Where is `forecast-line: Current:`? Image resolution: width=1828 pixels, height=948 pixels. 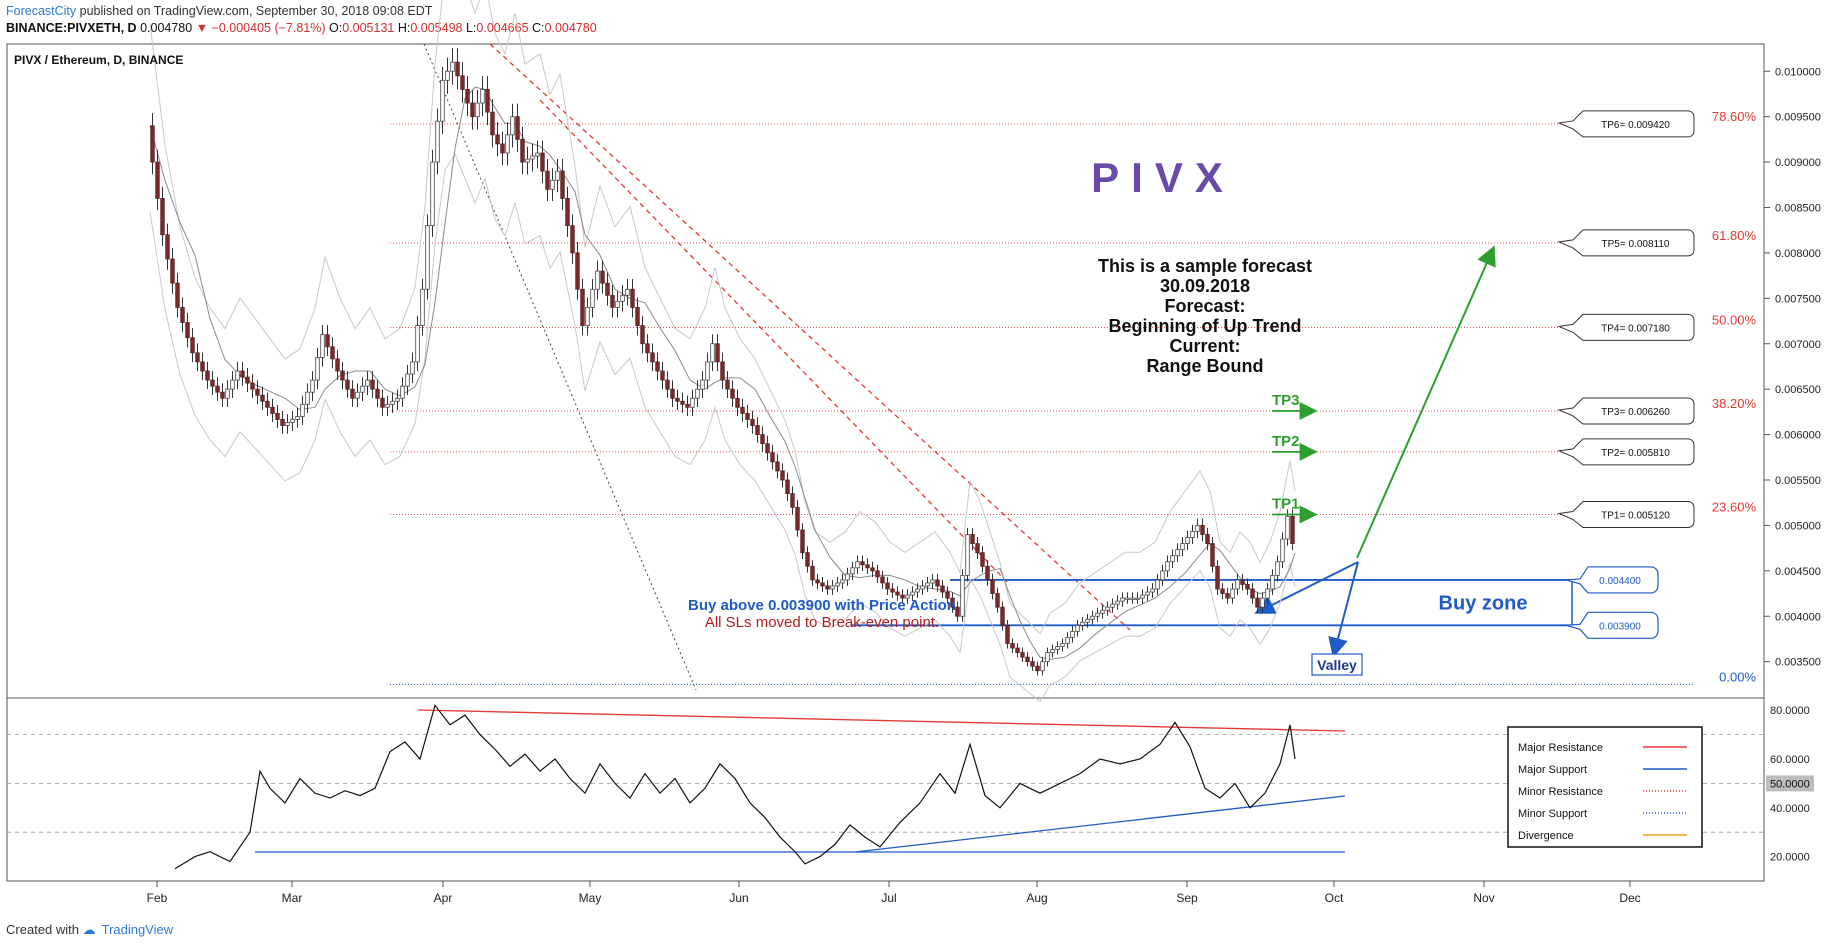
forecast-line: Current: is located at coordinates (1205, 346).